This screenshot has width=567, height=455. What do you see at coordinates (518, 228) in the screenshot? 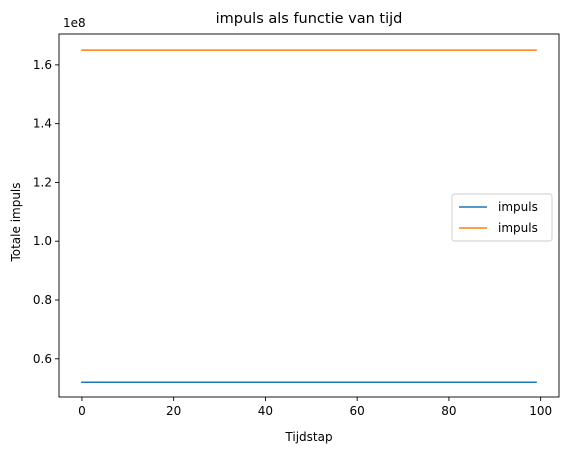
I see `legend-label-2: impuls` at bounding box center [518, 228].